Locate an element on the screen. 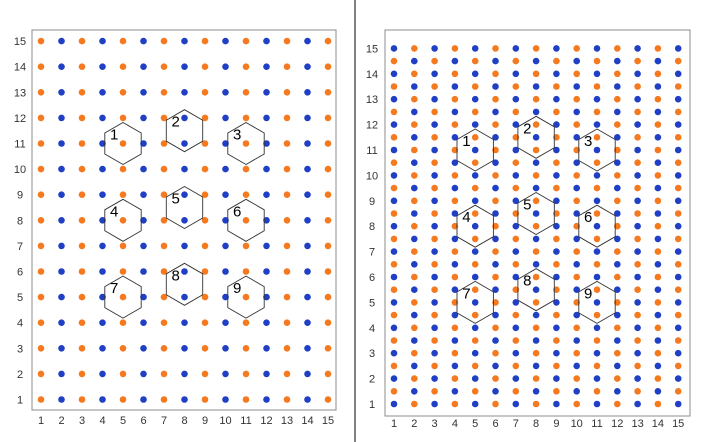 The image size is (721, 442). y-tick-label: 8 is located at coordinates (372, 227).